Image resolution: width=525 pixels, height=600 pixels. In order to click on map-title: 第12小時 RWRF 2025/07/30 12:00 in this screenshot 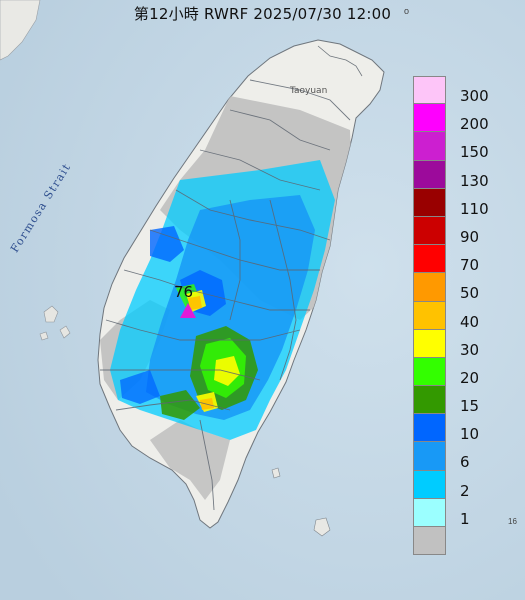, I will do `click(262, 14)`.